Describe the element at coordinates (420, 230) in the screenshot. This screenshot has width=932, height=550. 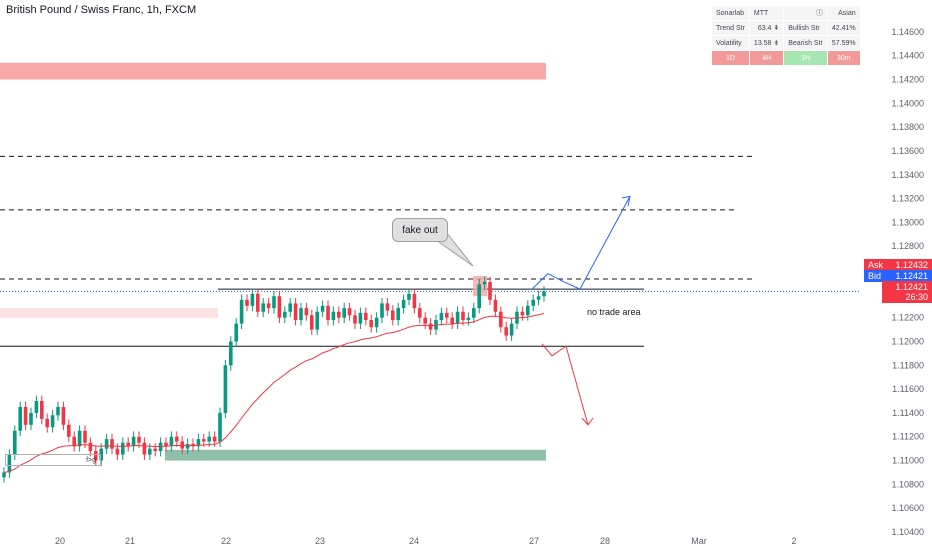
I see `fake-out-callout: fake out` at that location.